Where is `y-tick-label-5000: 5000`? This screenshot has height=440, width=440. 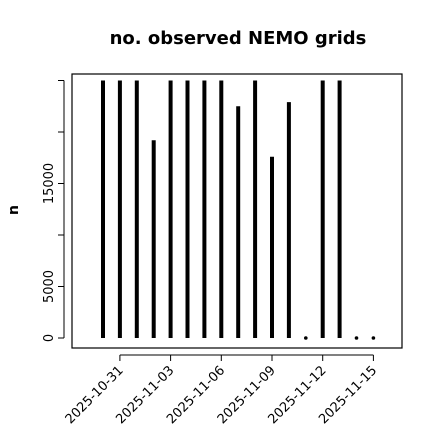
y-tick-label-5000: 5000 is located at coordinates (49, 286).